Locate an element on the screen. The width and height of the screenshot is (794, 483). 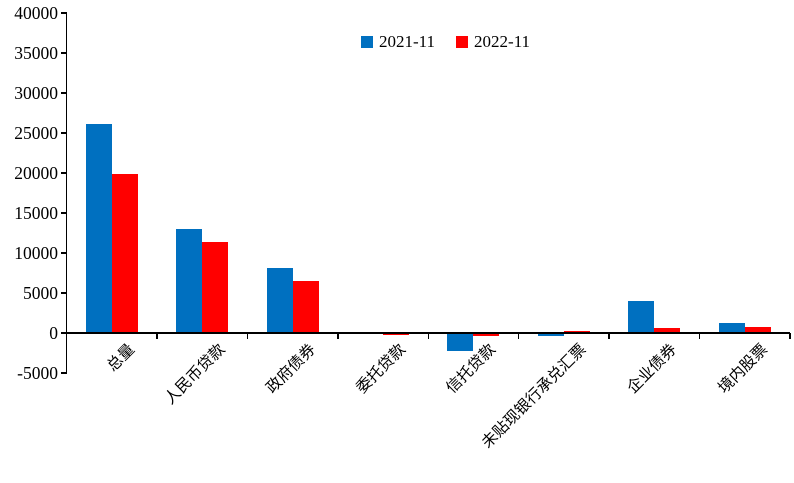
bar-2022-11-cat0 is located at coordinates (124, 253).